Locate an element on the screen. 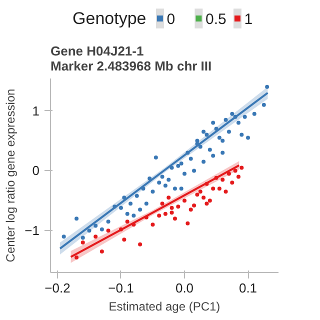  x-tick-label: −0.1 is located at coordinates (121, 288).